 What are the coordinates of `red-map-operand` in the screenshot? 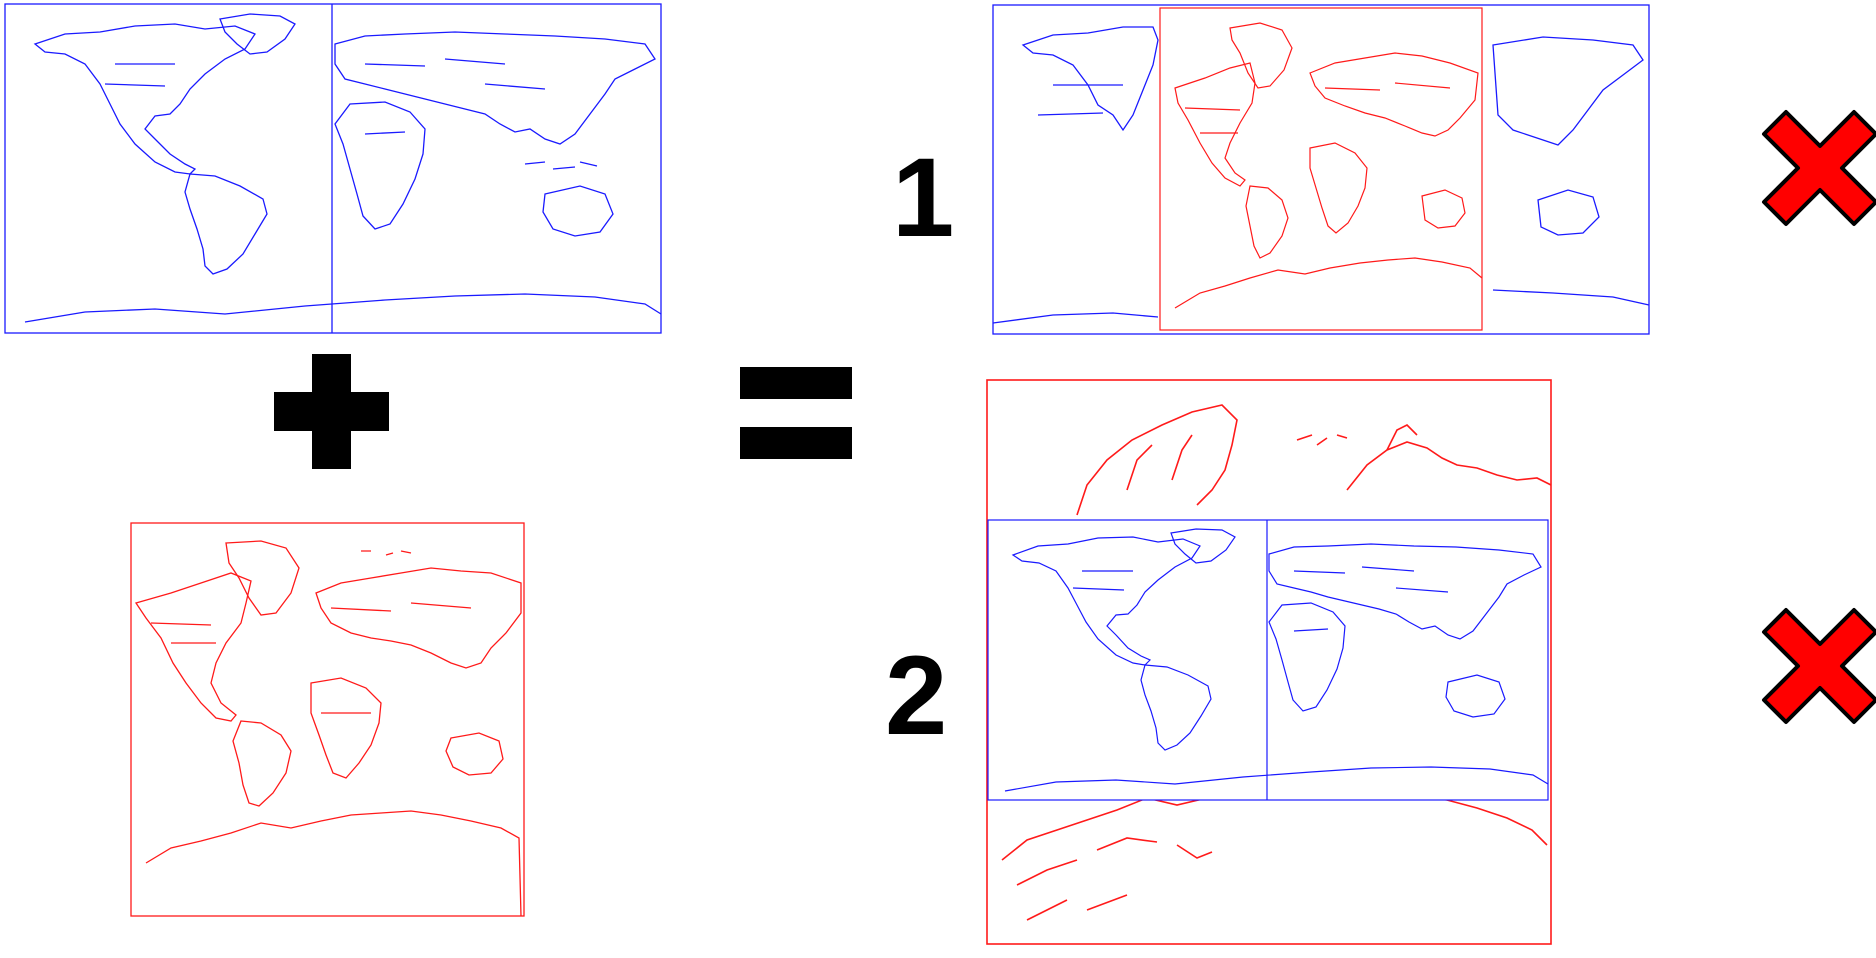 It's located at (327, 719).